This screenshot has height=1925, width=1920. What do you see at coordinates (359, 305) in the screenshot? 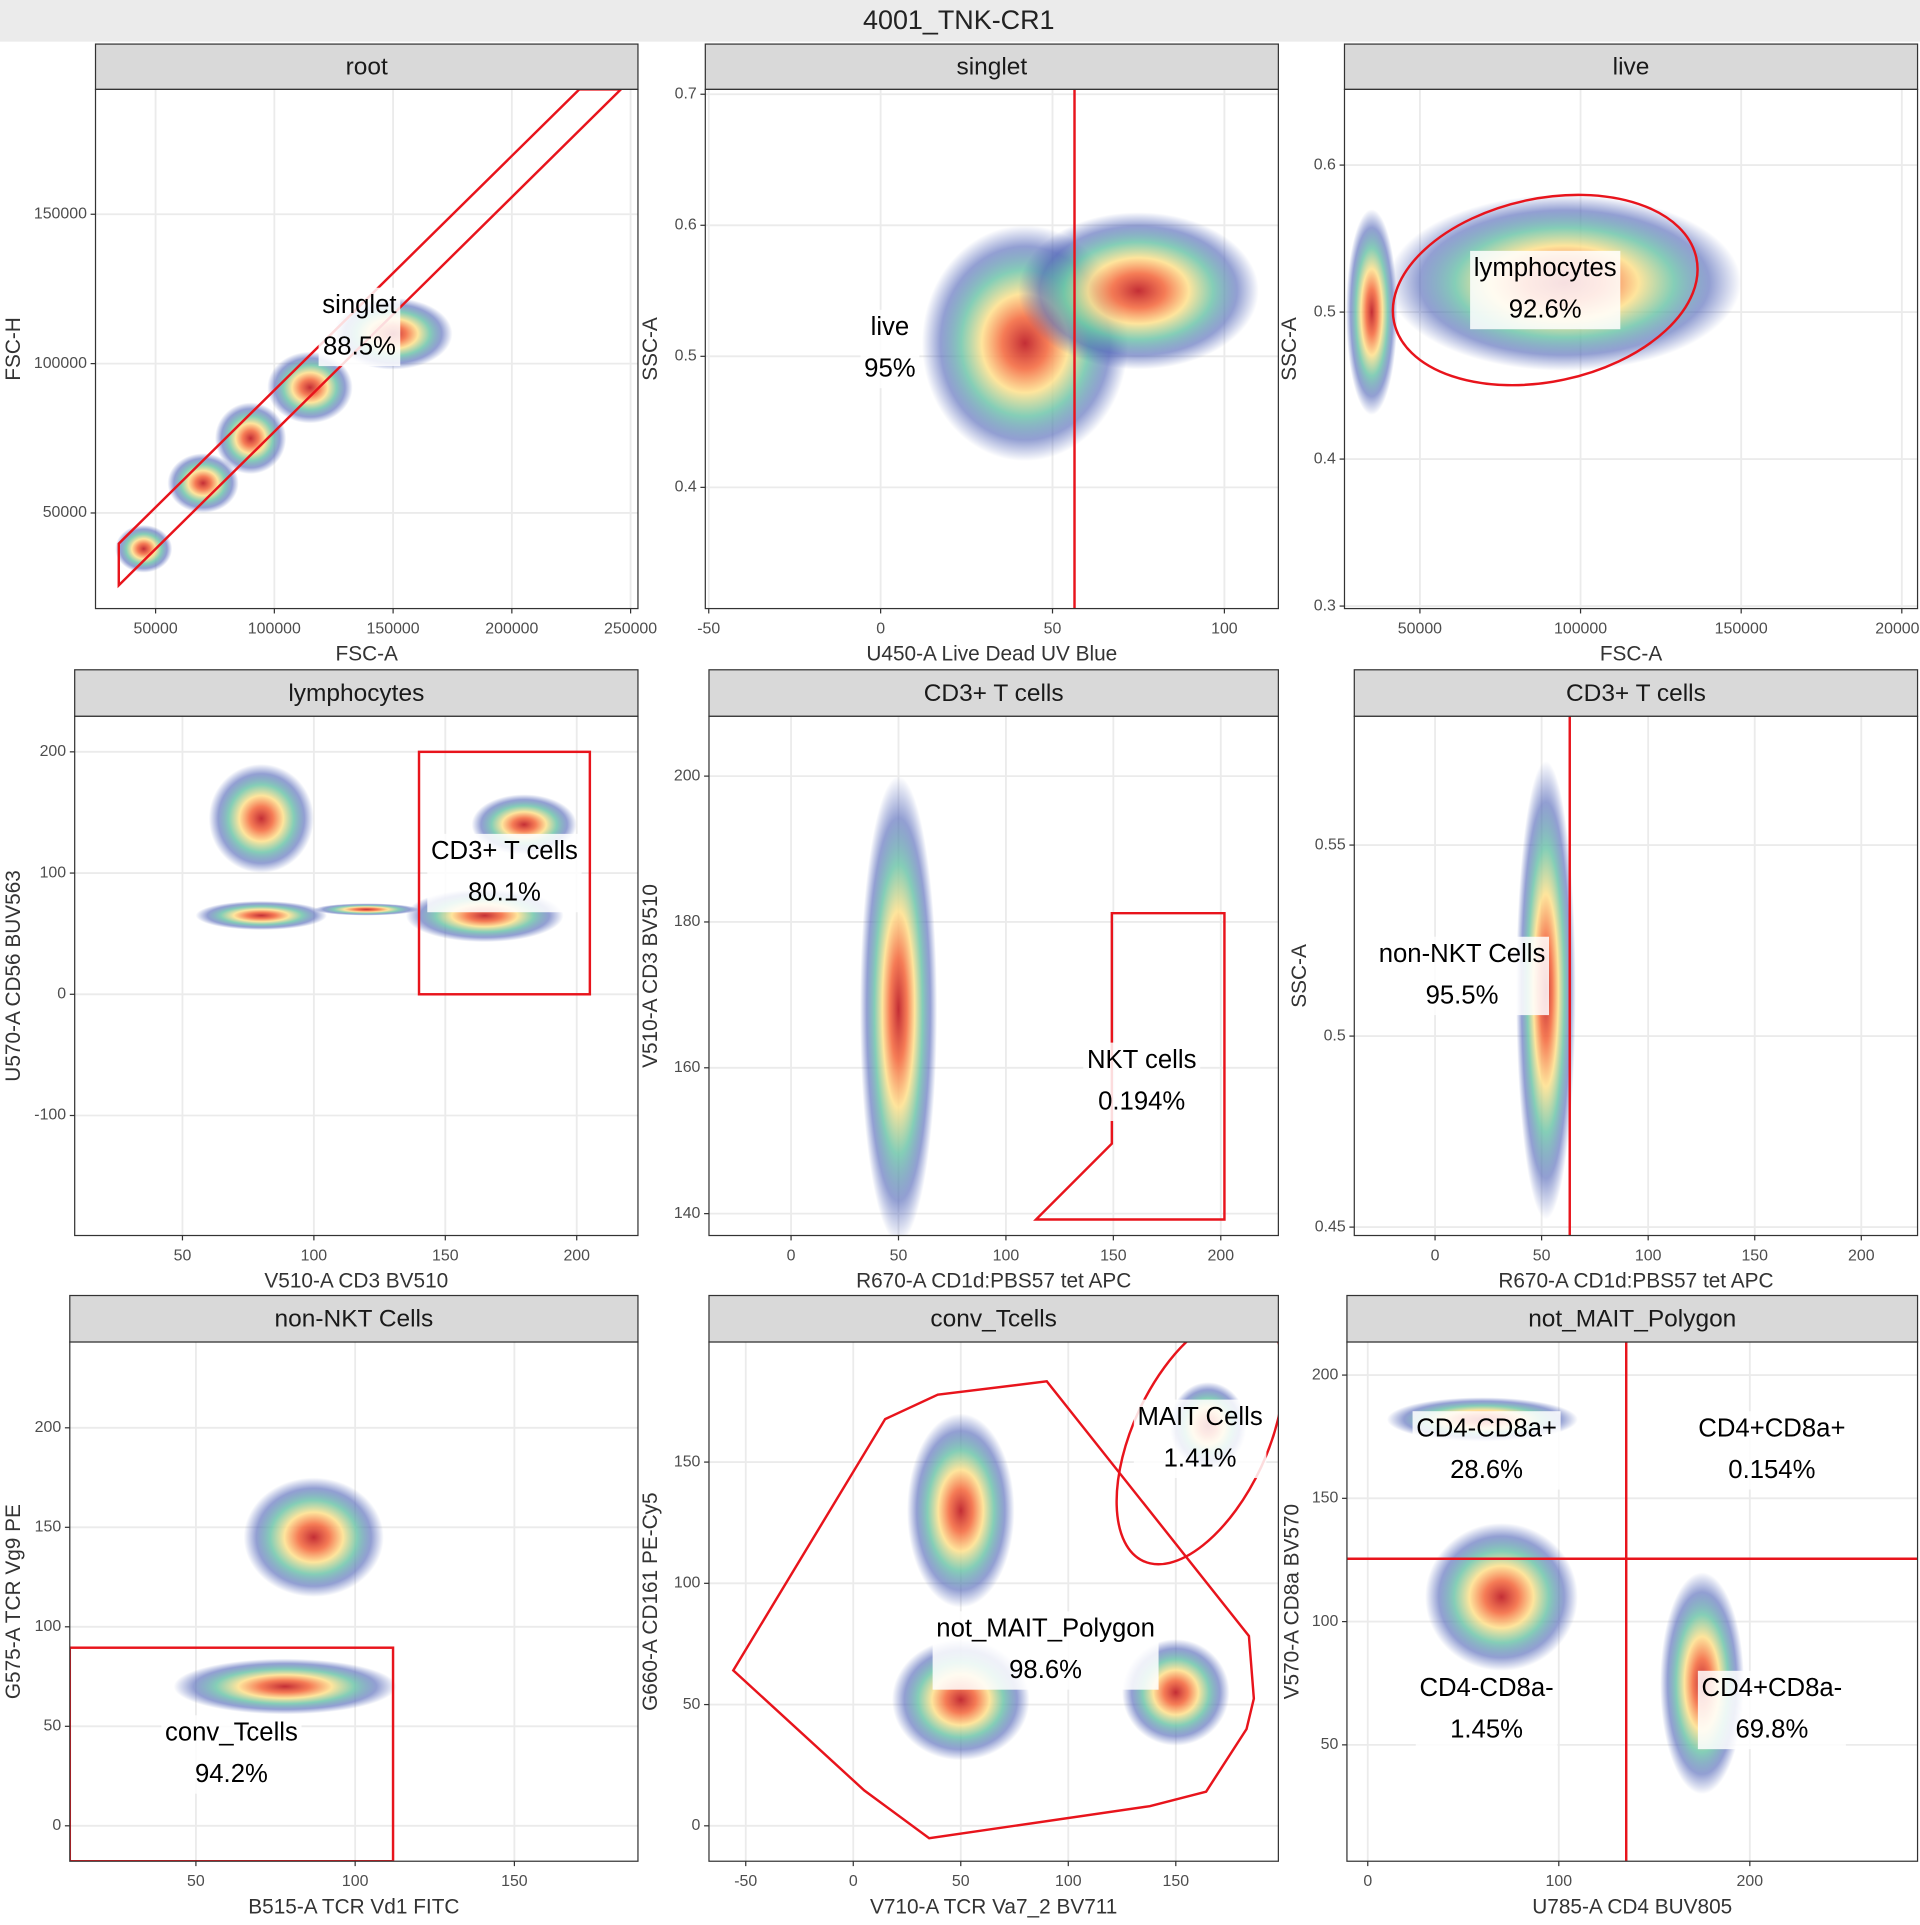
I see `gate-name: singlet` at bounding box center [359, 305].